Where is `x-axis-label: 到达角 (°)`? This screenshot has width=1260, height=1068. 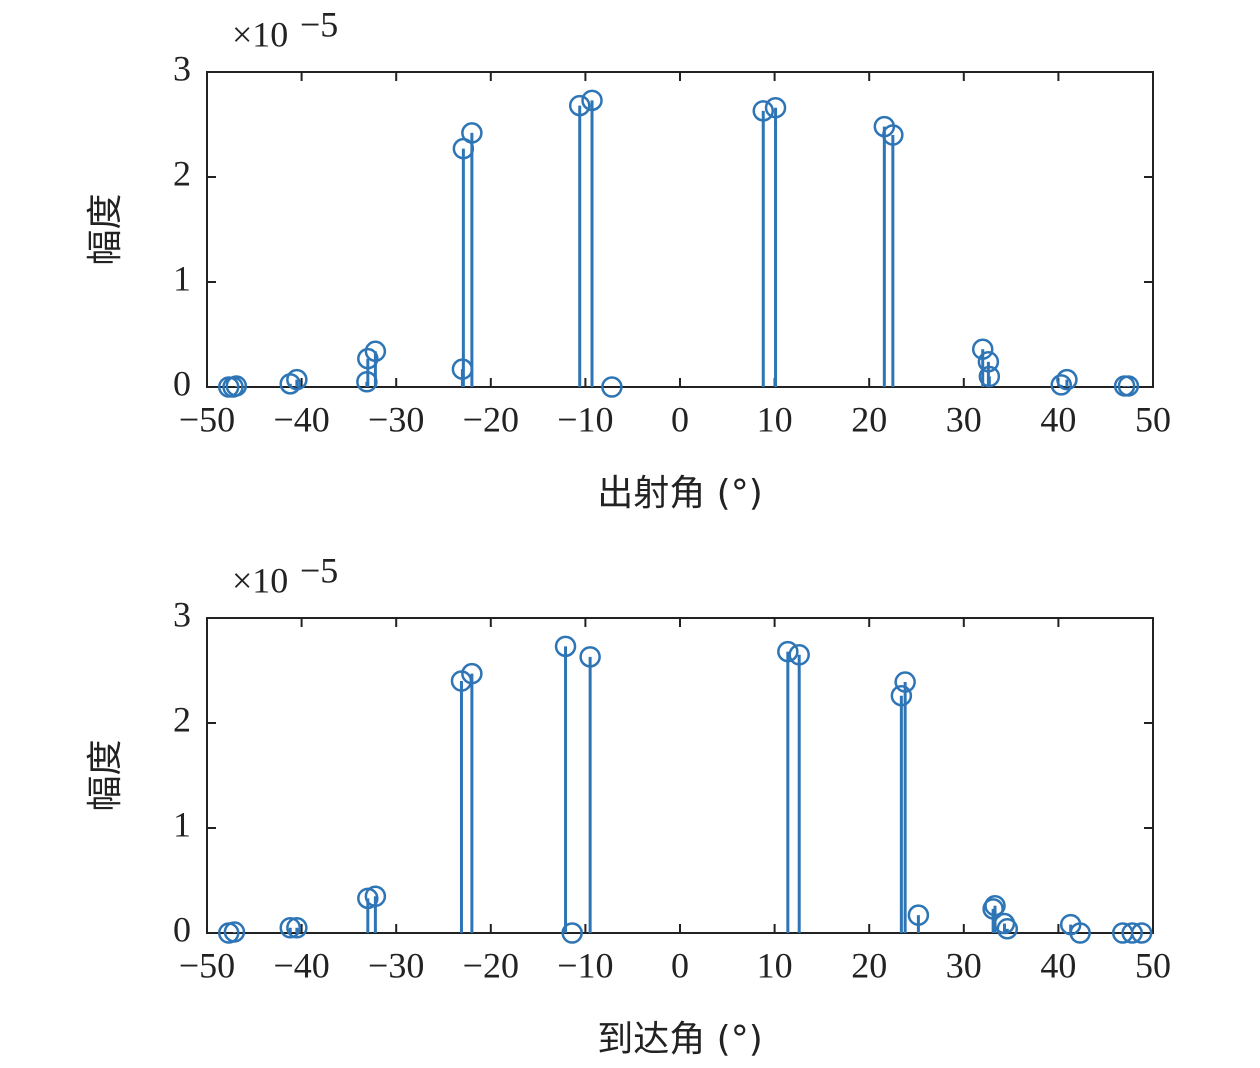
x-axis-label: 到达角 (°) is located at coordinates (680, 1039).